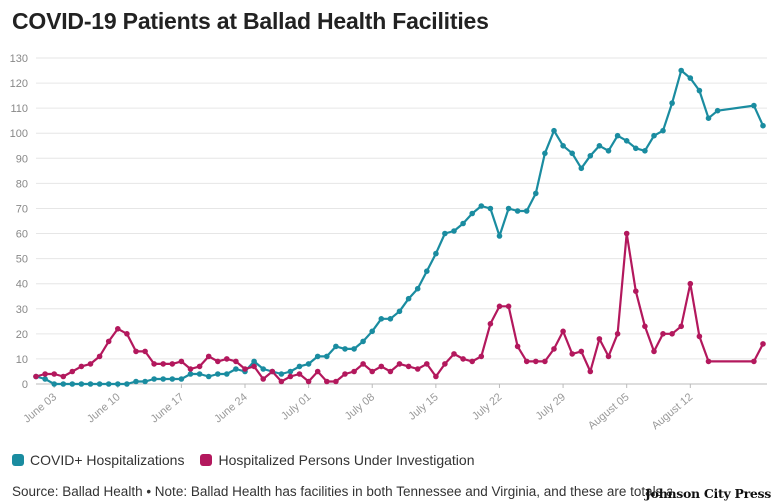  Describe the element at coordinates (360, 407) in the screenshot. I see `x-tick-label: July 08` at that location.